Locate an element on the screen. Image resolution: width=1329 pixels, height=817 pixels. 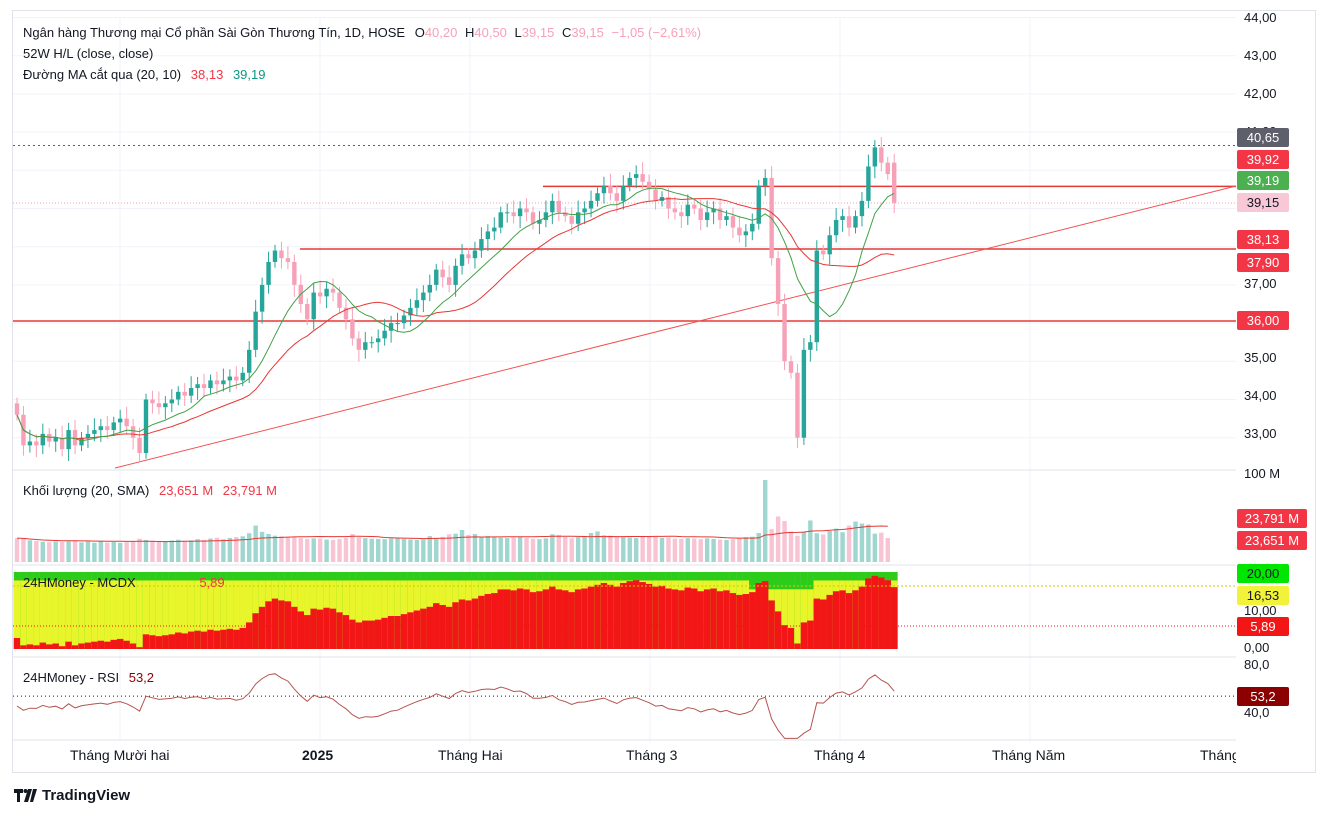
legend-mcdx: 24HMoney - MCDX 5,89 is located at coordinates (124, 582).